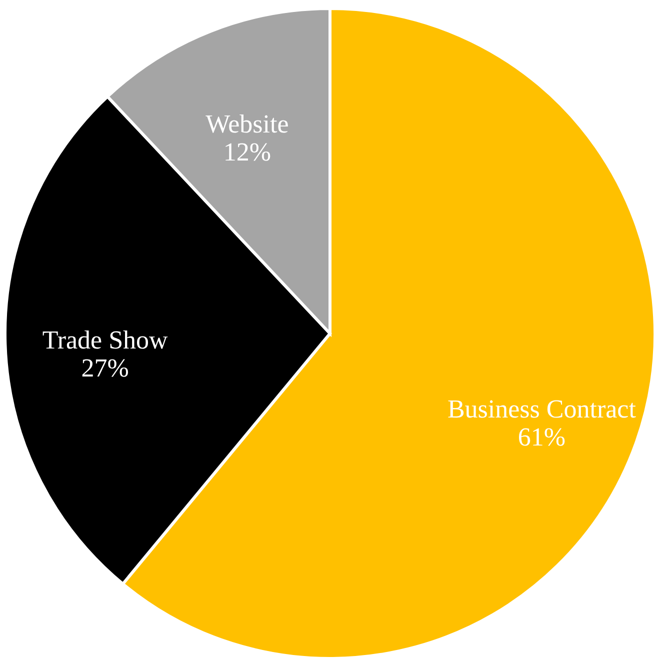 The width and height of the screenshot is (660, 667). I want to click on data-label: 61%, so click(542, 437).